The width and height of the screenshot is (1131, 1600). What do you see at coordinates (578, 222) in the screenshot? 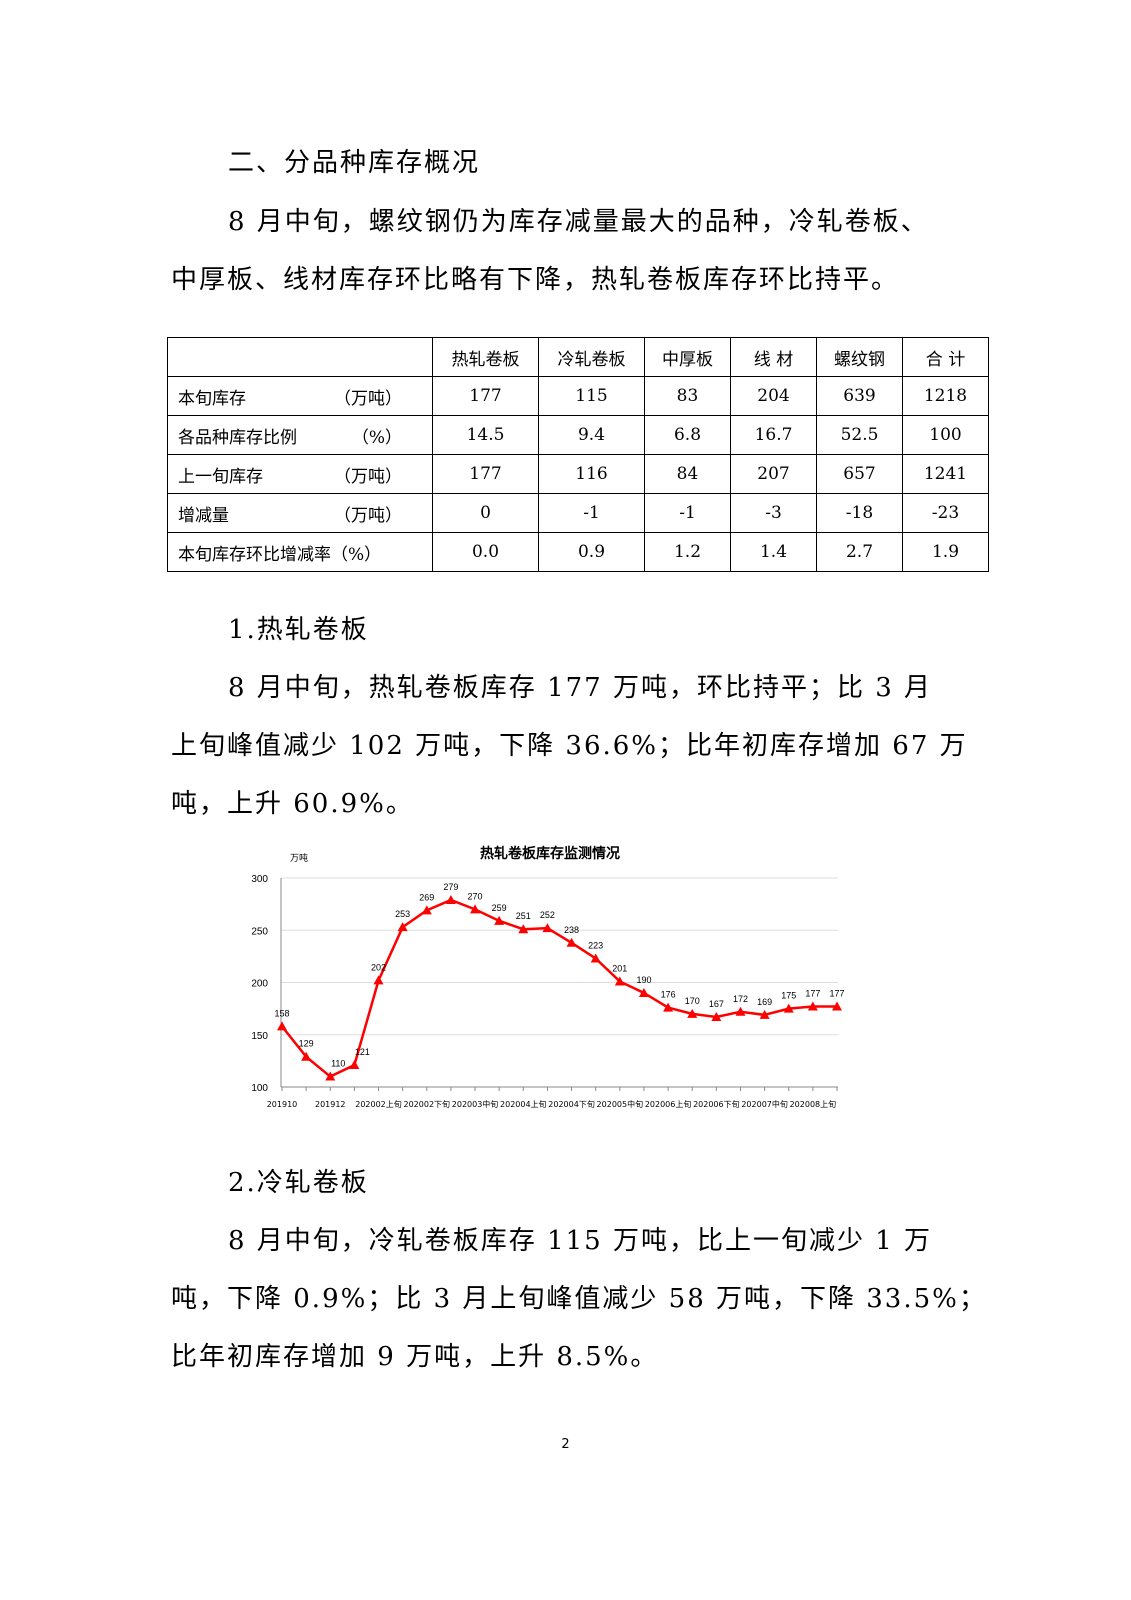
I see `intro-line: 8 月中旬，螺纹钢仍为库存减量最大的品种，冷轧卷板、` at bounding box center [578, 222].